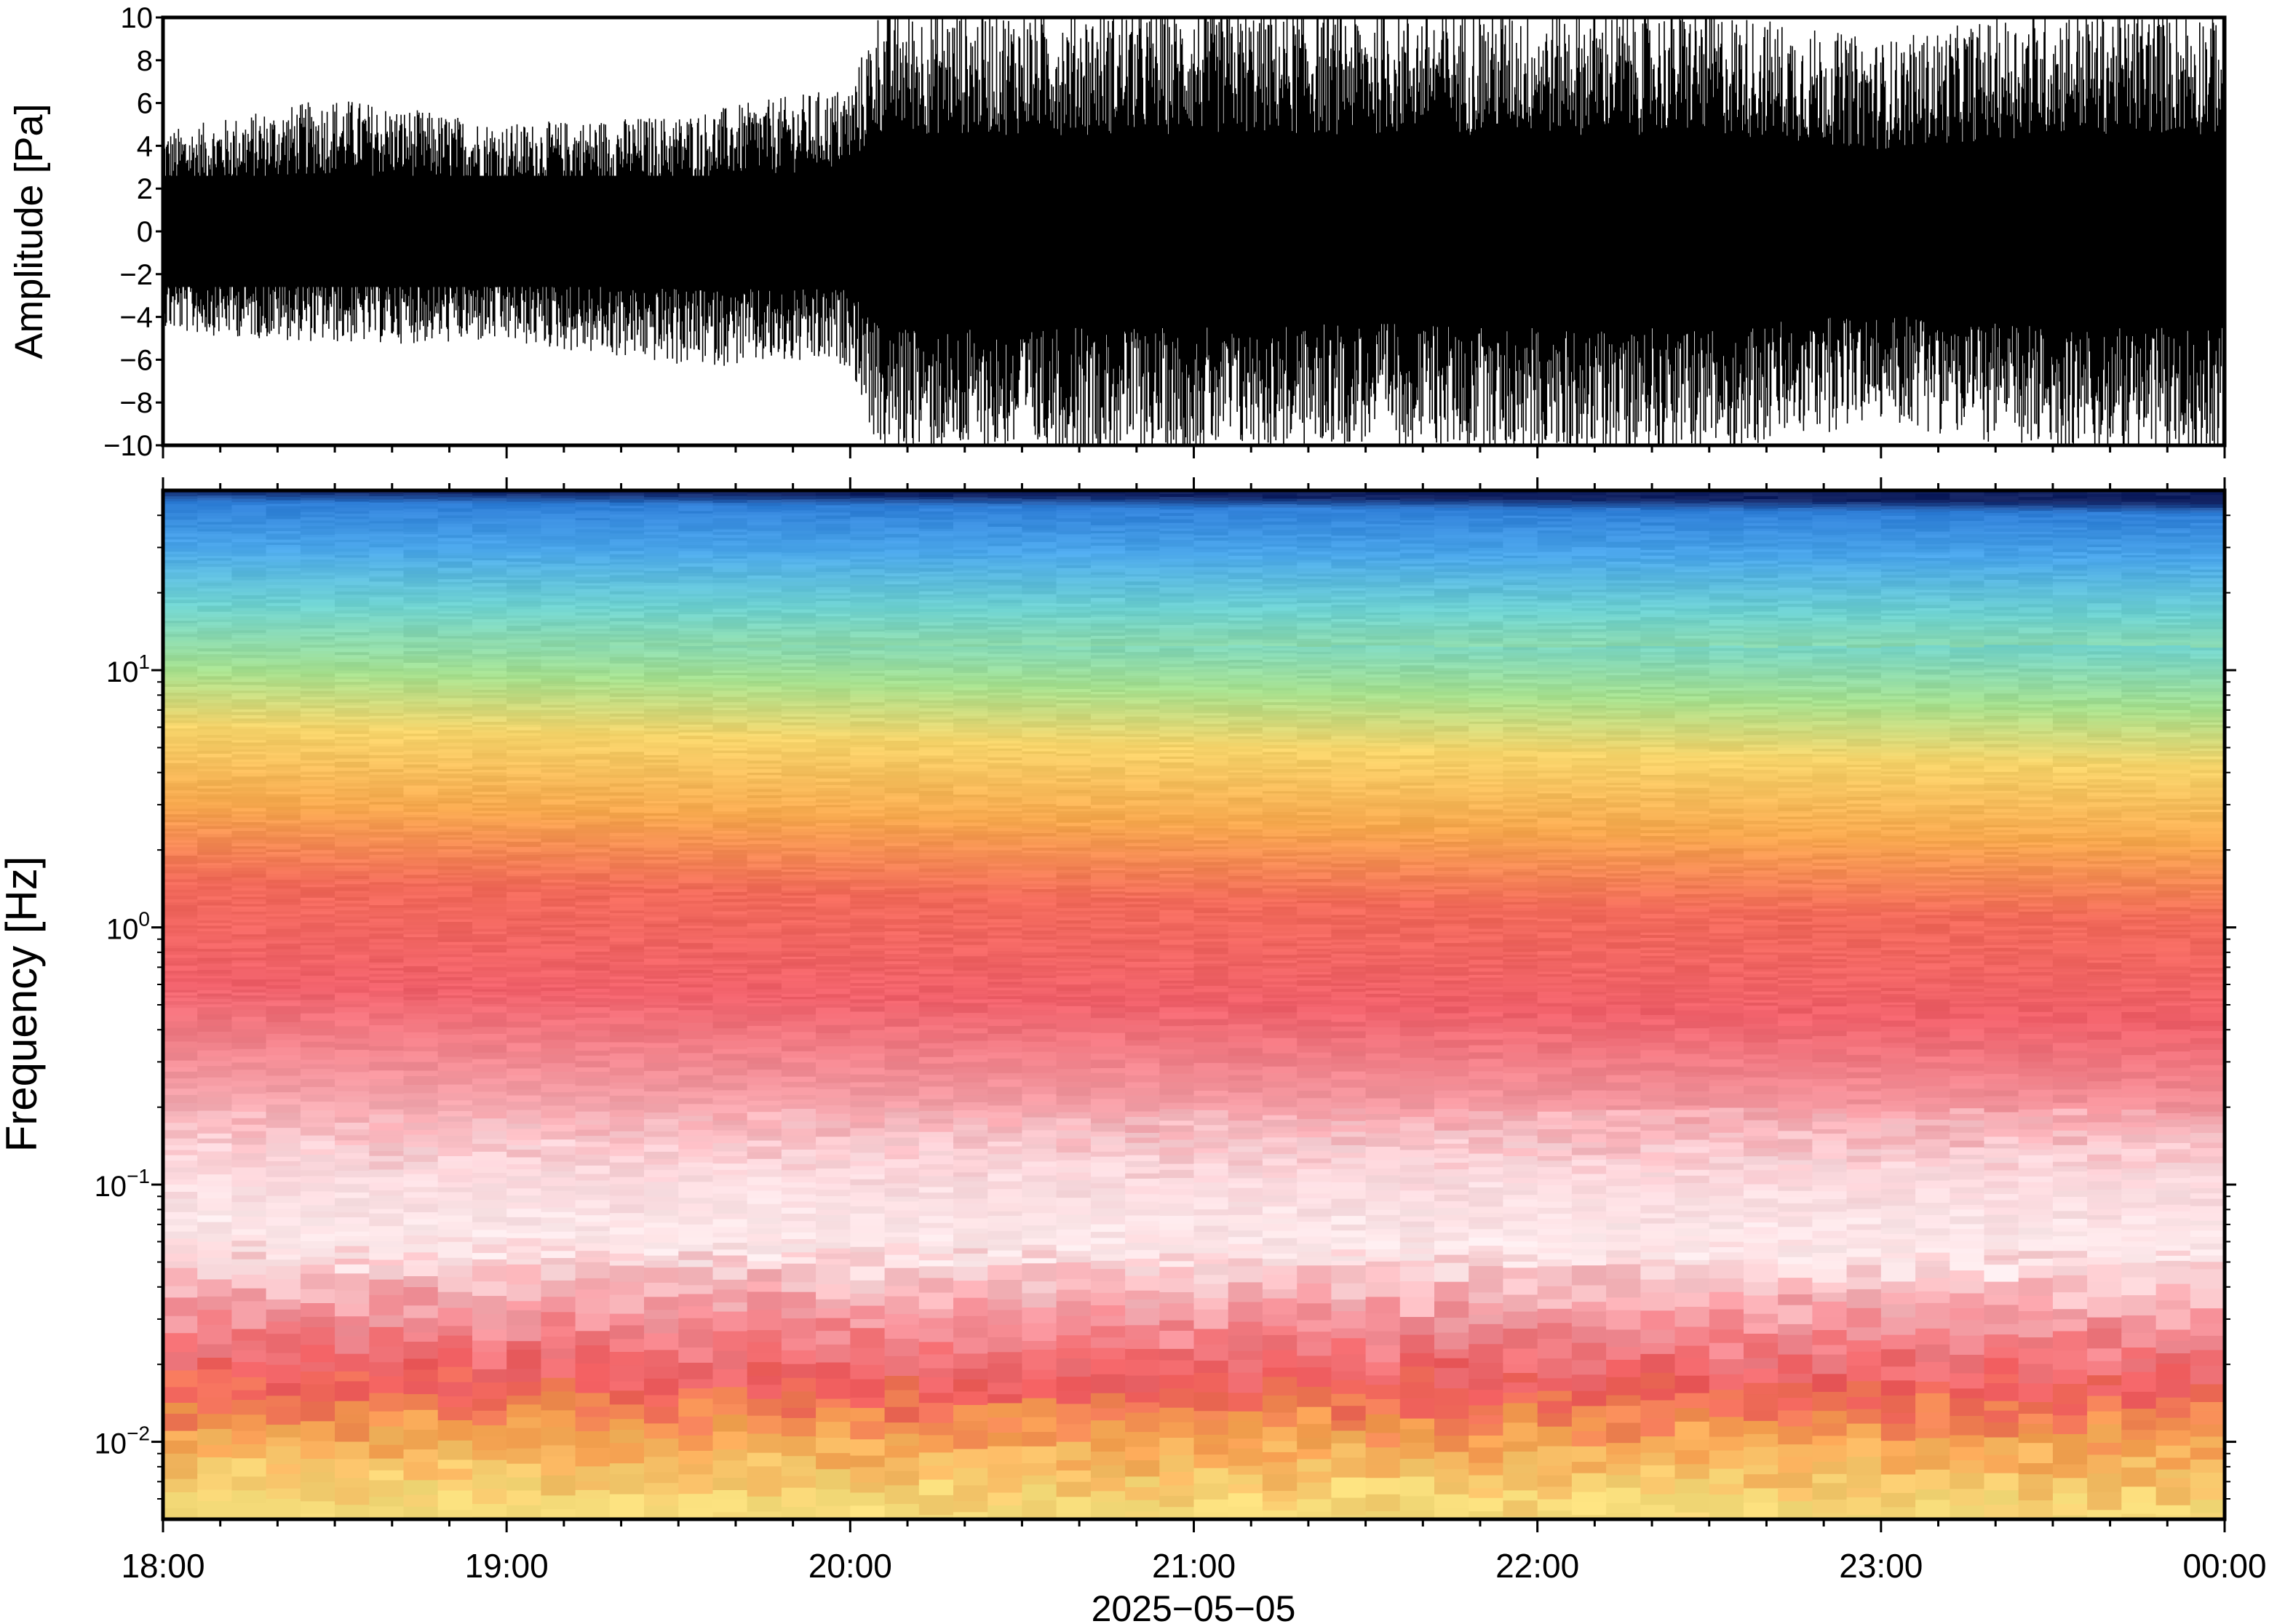 The width and height of the screenshot is (2269, 1624). What do you see at coordinates (136, 360) in the screenshot?
I see `waveform-y-tick-label: −6` at bounding box center [136, 360].